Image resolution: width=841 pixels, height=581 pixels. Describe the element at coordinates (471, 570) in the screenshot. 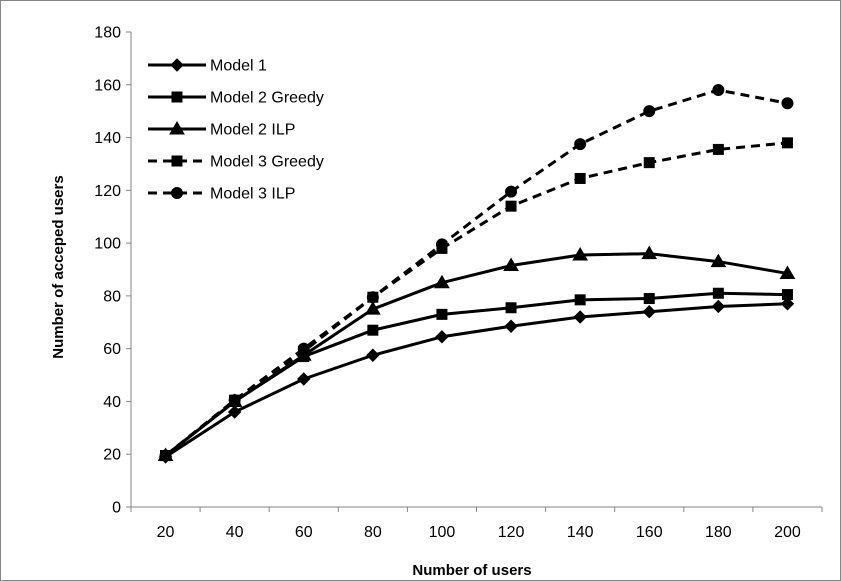

I see `x-axis-title: Number of users` at that location.